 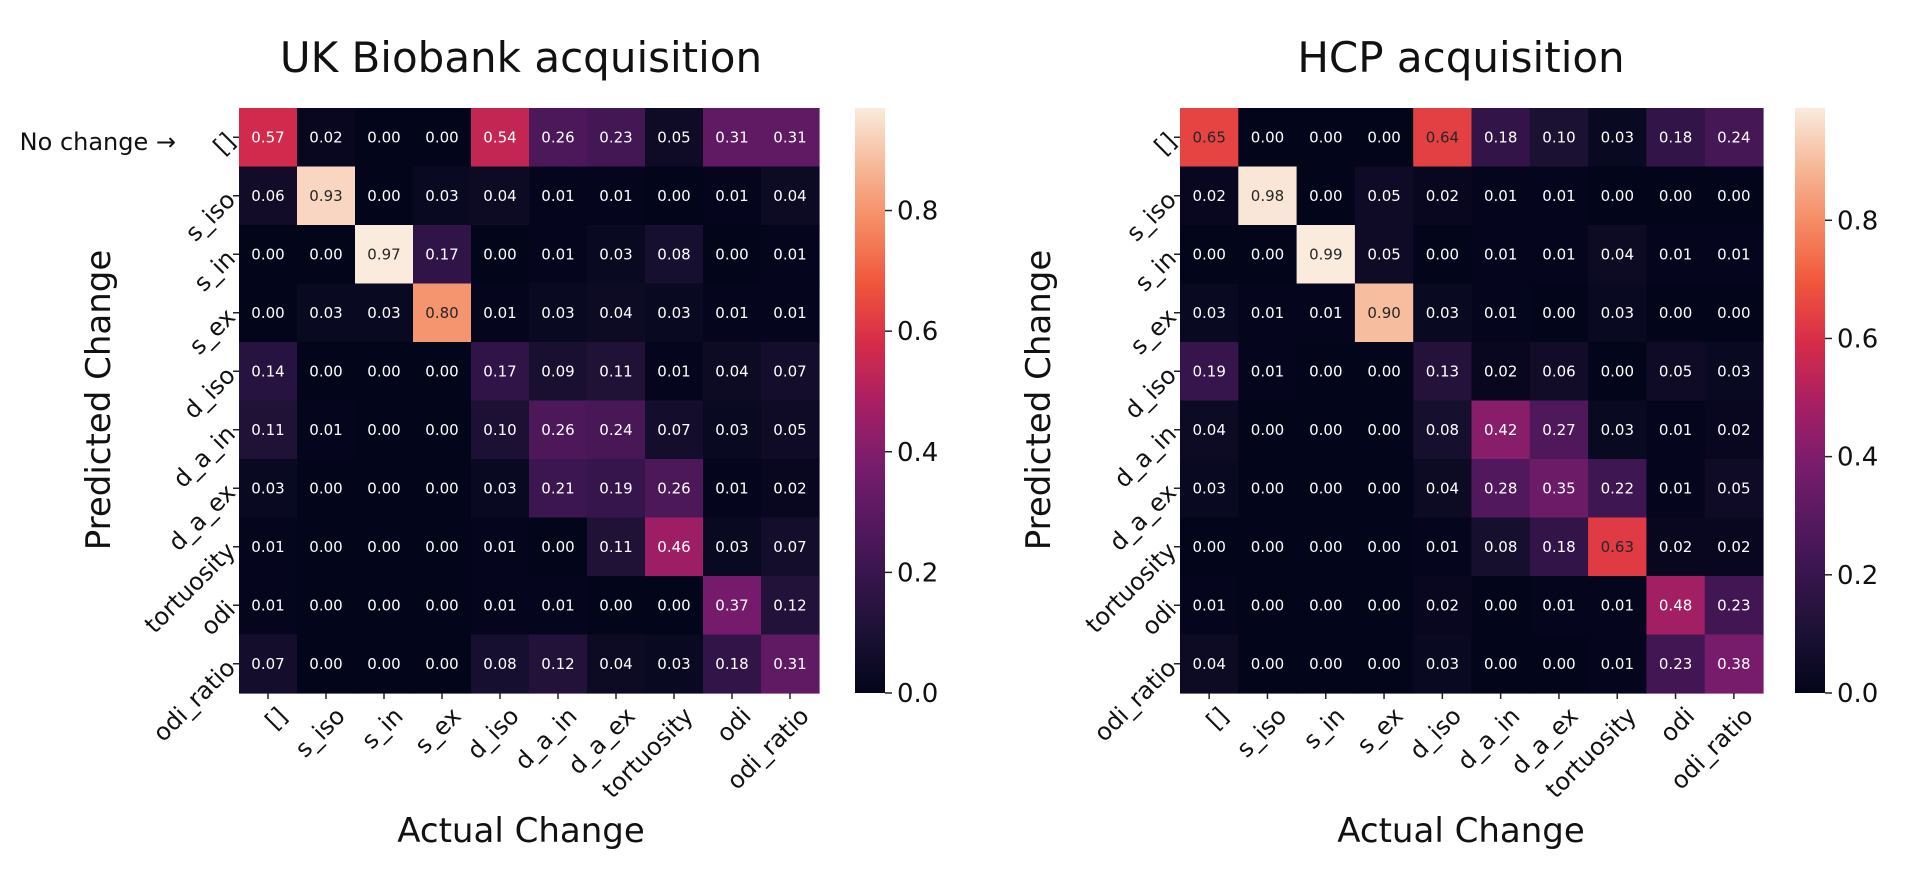 I want to click on cell-value-label: 0.11, so click(x=267, y=430).